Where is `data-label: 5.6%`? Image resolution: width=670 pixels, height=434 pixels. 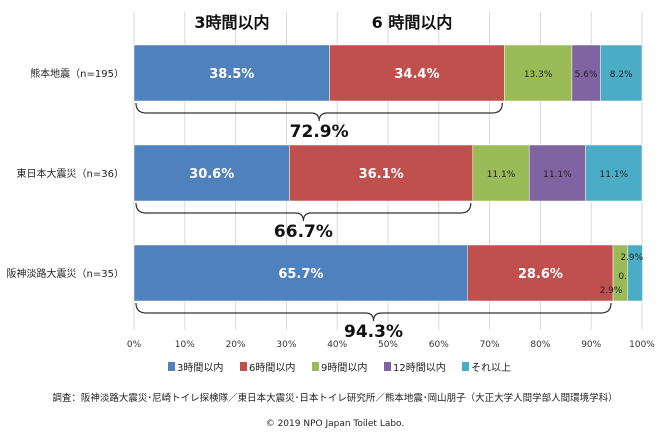
data-label: 5.6% is located at coordinates (586, 75).